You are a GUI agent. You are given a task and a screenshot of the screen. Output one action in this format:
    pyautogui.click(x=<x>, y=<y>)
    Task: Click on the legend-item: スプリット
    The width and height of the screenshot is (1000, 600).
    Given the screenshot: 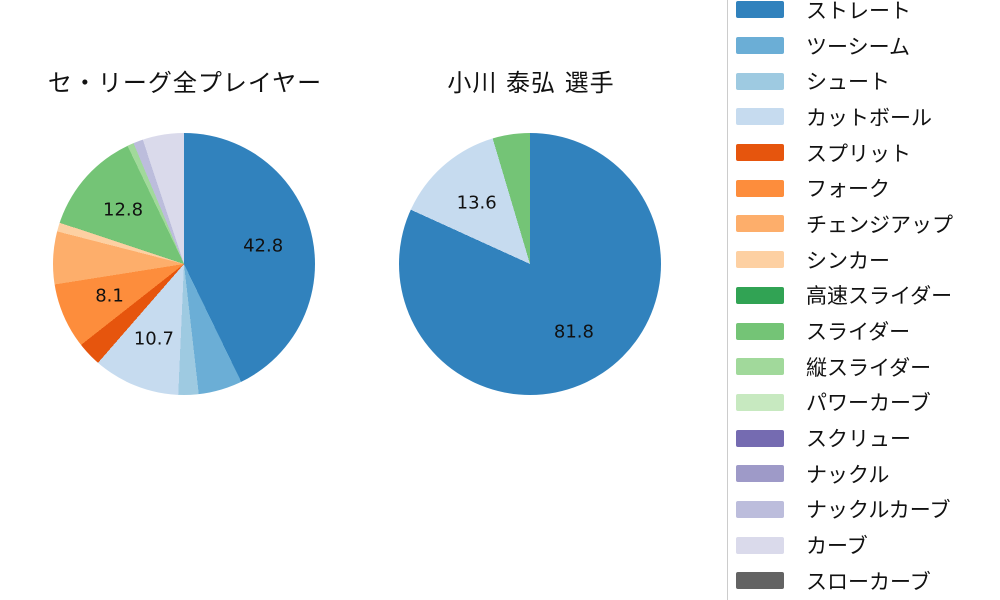 What is the action you would take?
    pyautogui.click(x=868, y=153)
    